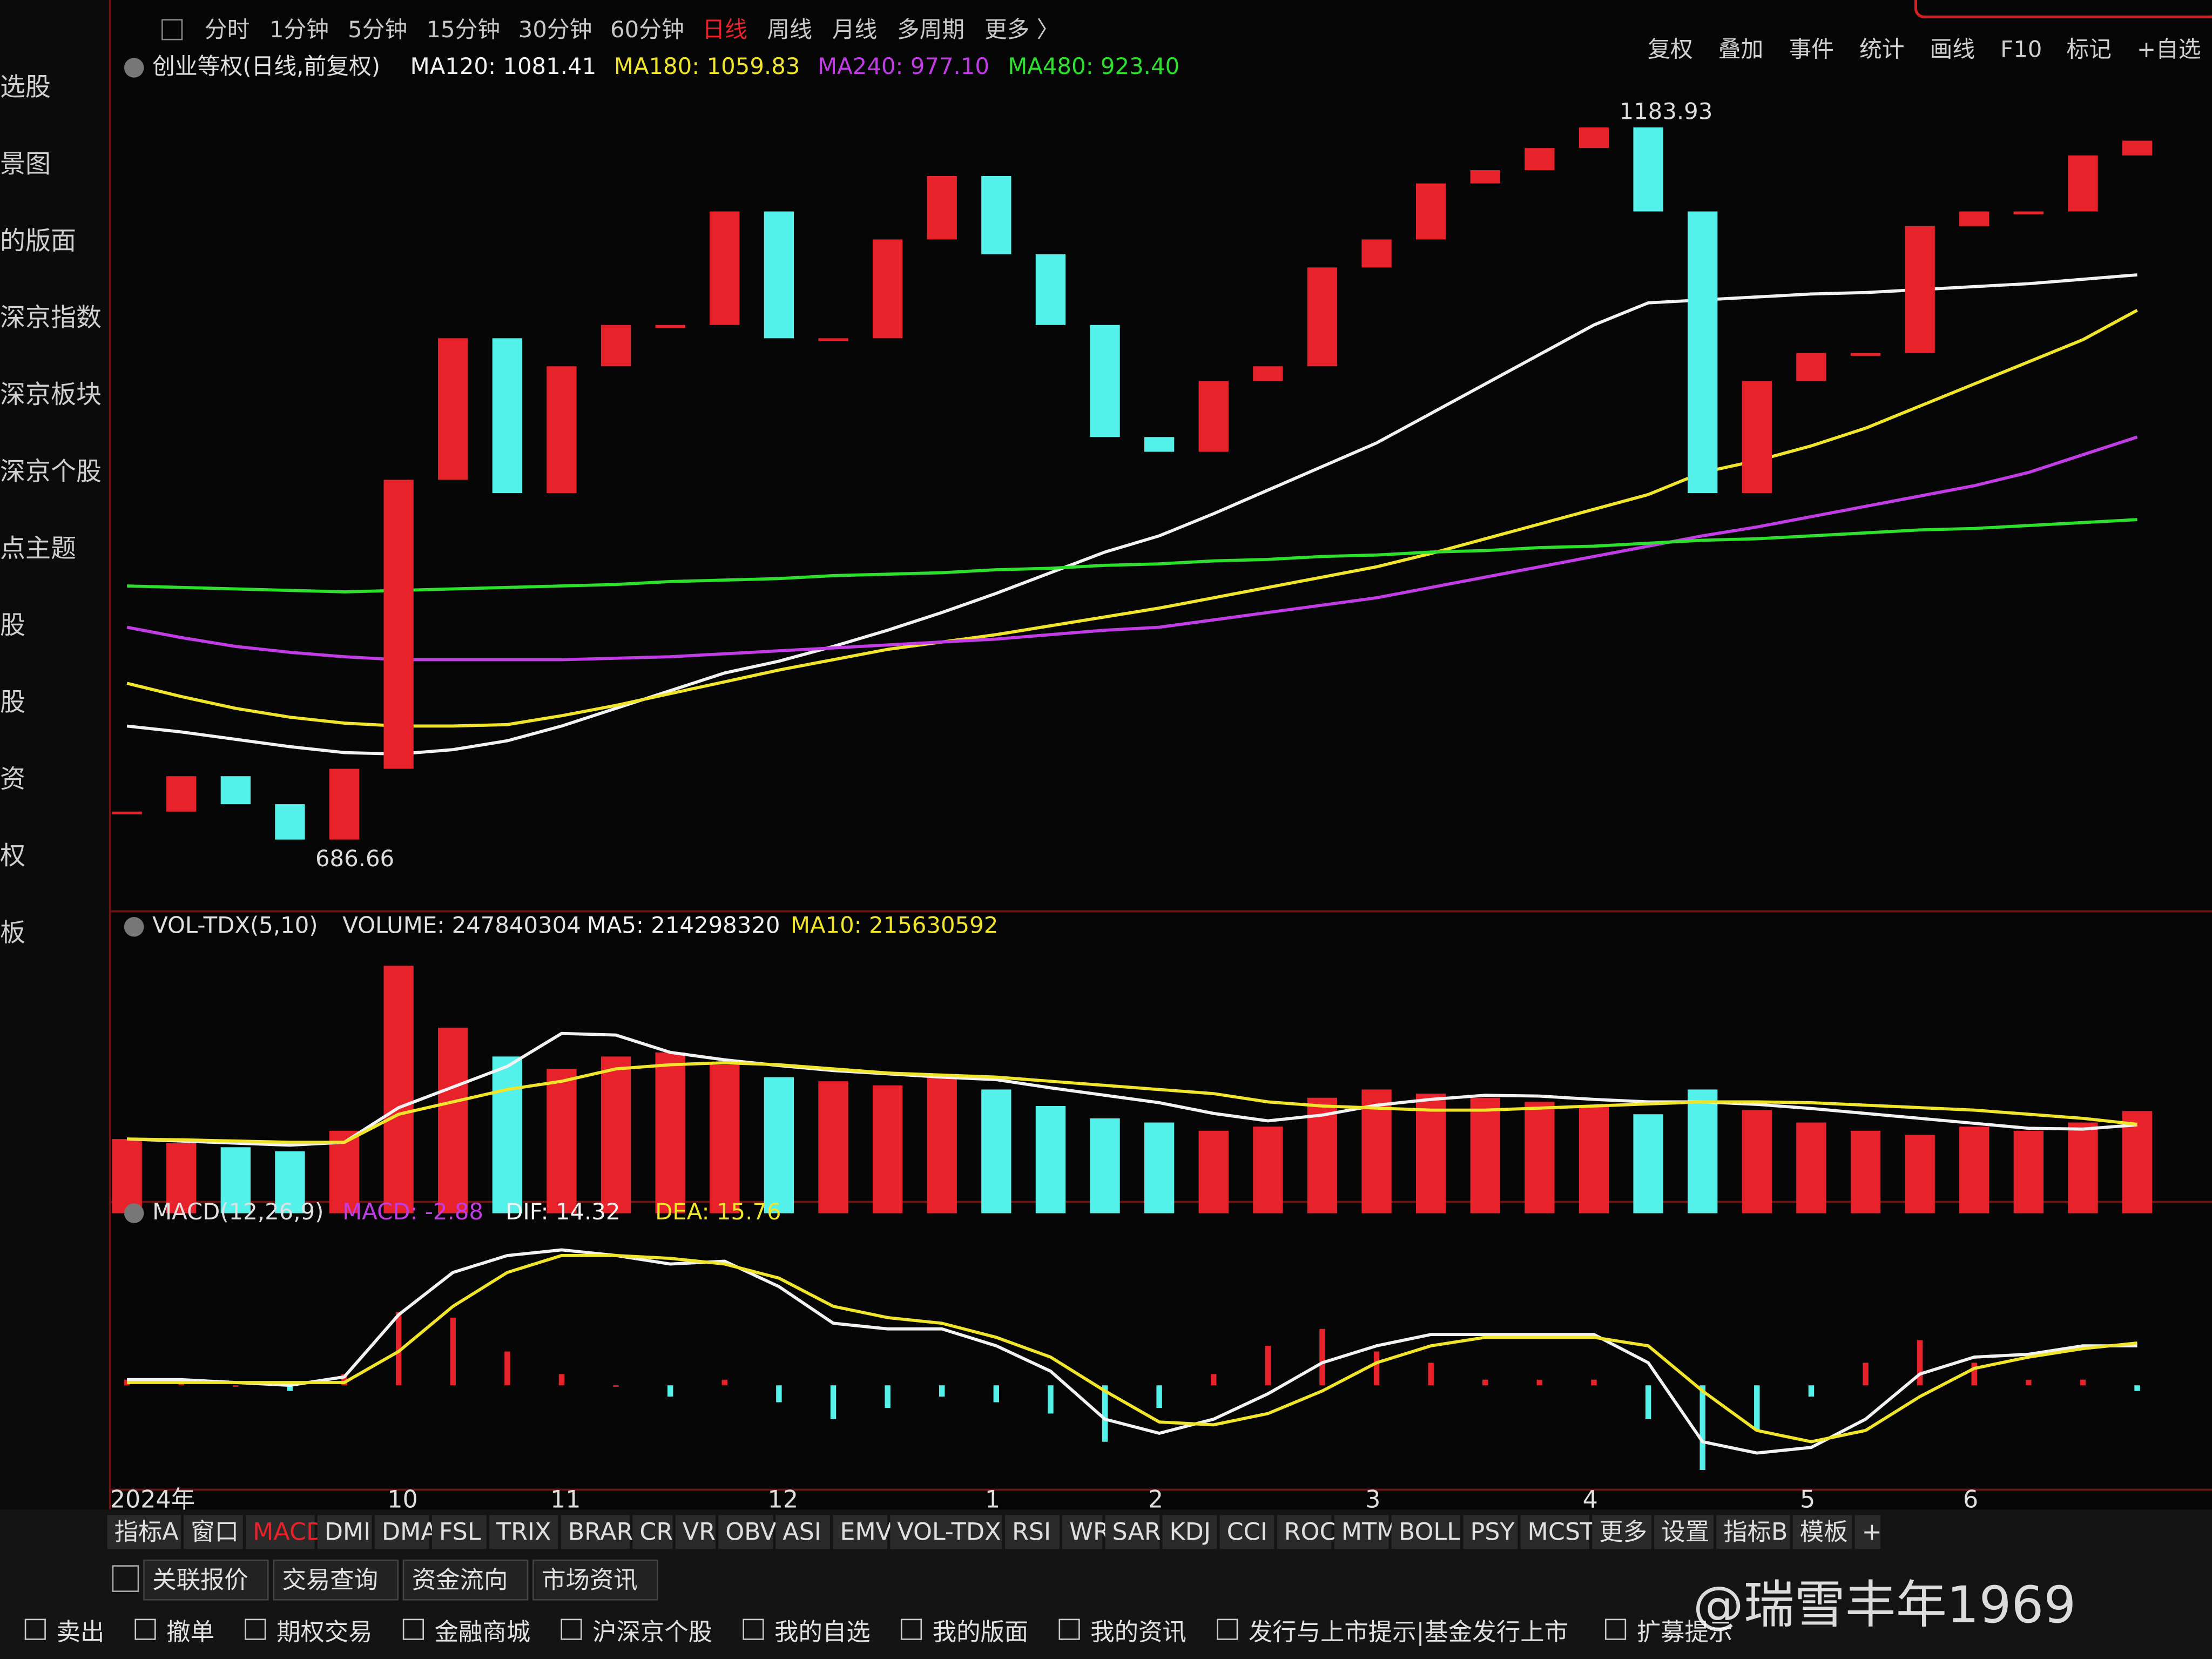 This screenshot has height=1659, width=2212. What do you see at coordinates (855, 29) in the screenshot?
I see `period-tab: 月线` at bounding box center [855, 29].